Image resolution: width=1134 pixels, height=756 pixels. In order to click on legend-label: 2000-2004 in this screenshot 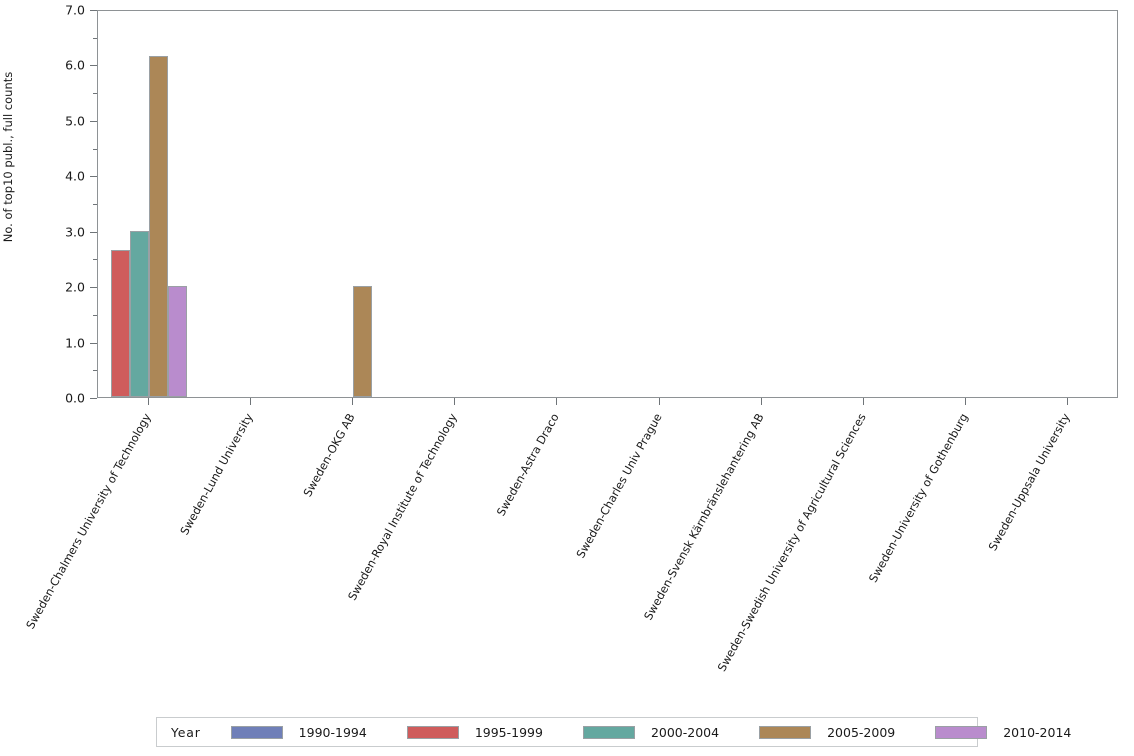, I will do `click(685, 732)`.